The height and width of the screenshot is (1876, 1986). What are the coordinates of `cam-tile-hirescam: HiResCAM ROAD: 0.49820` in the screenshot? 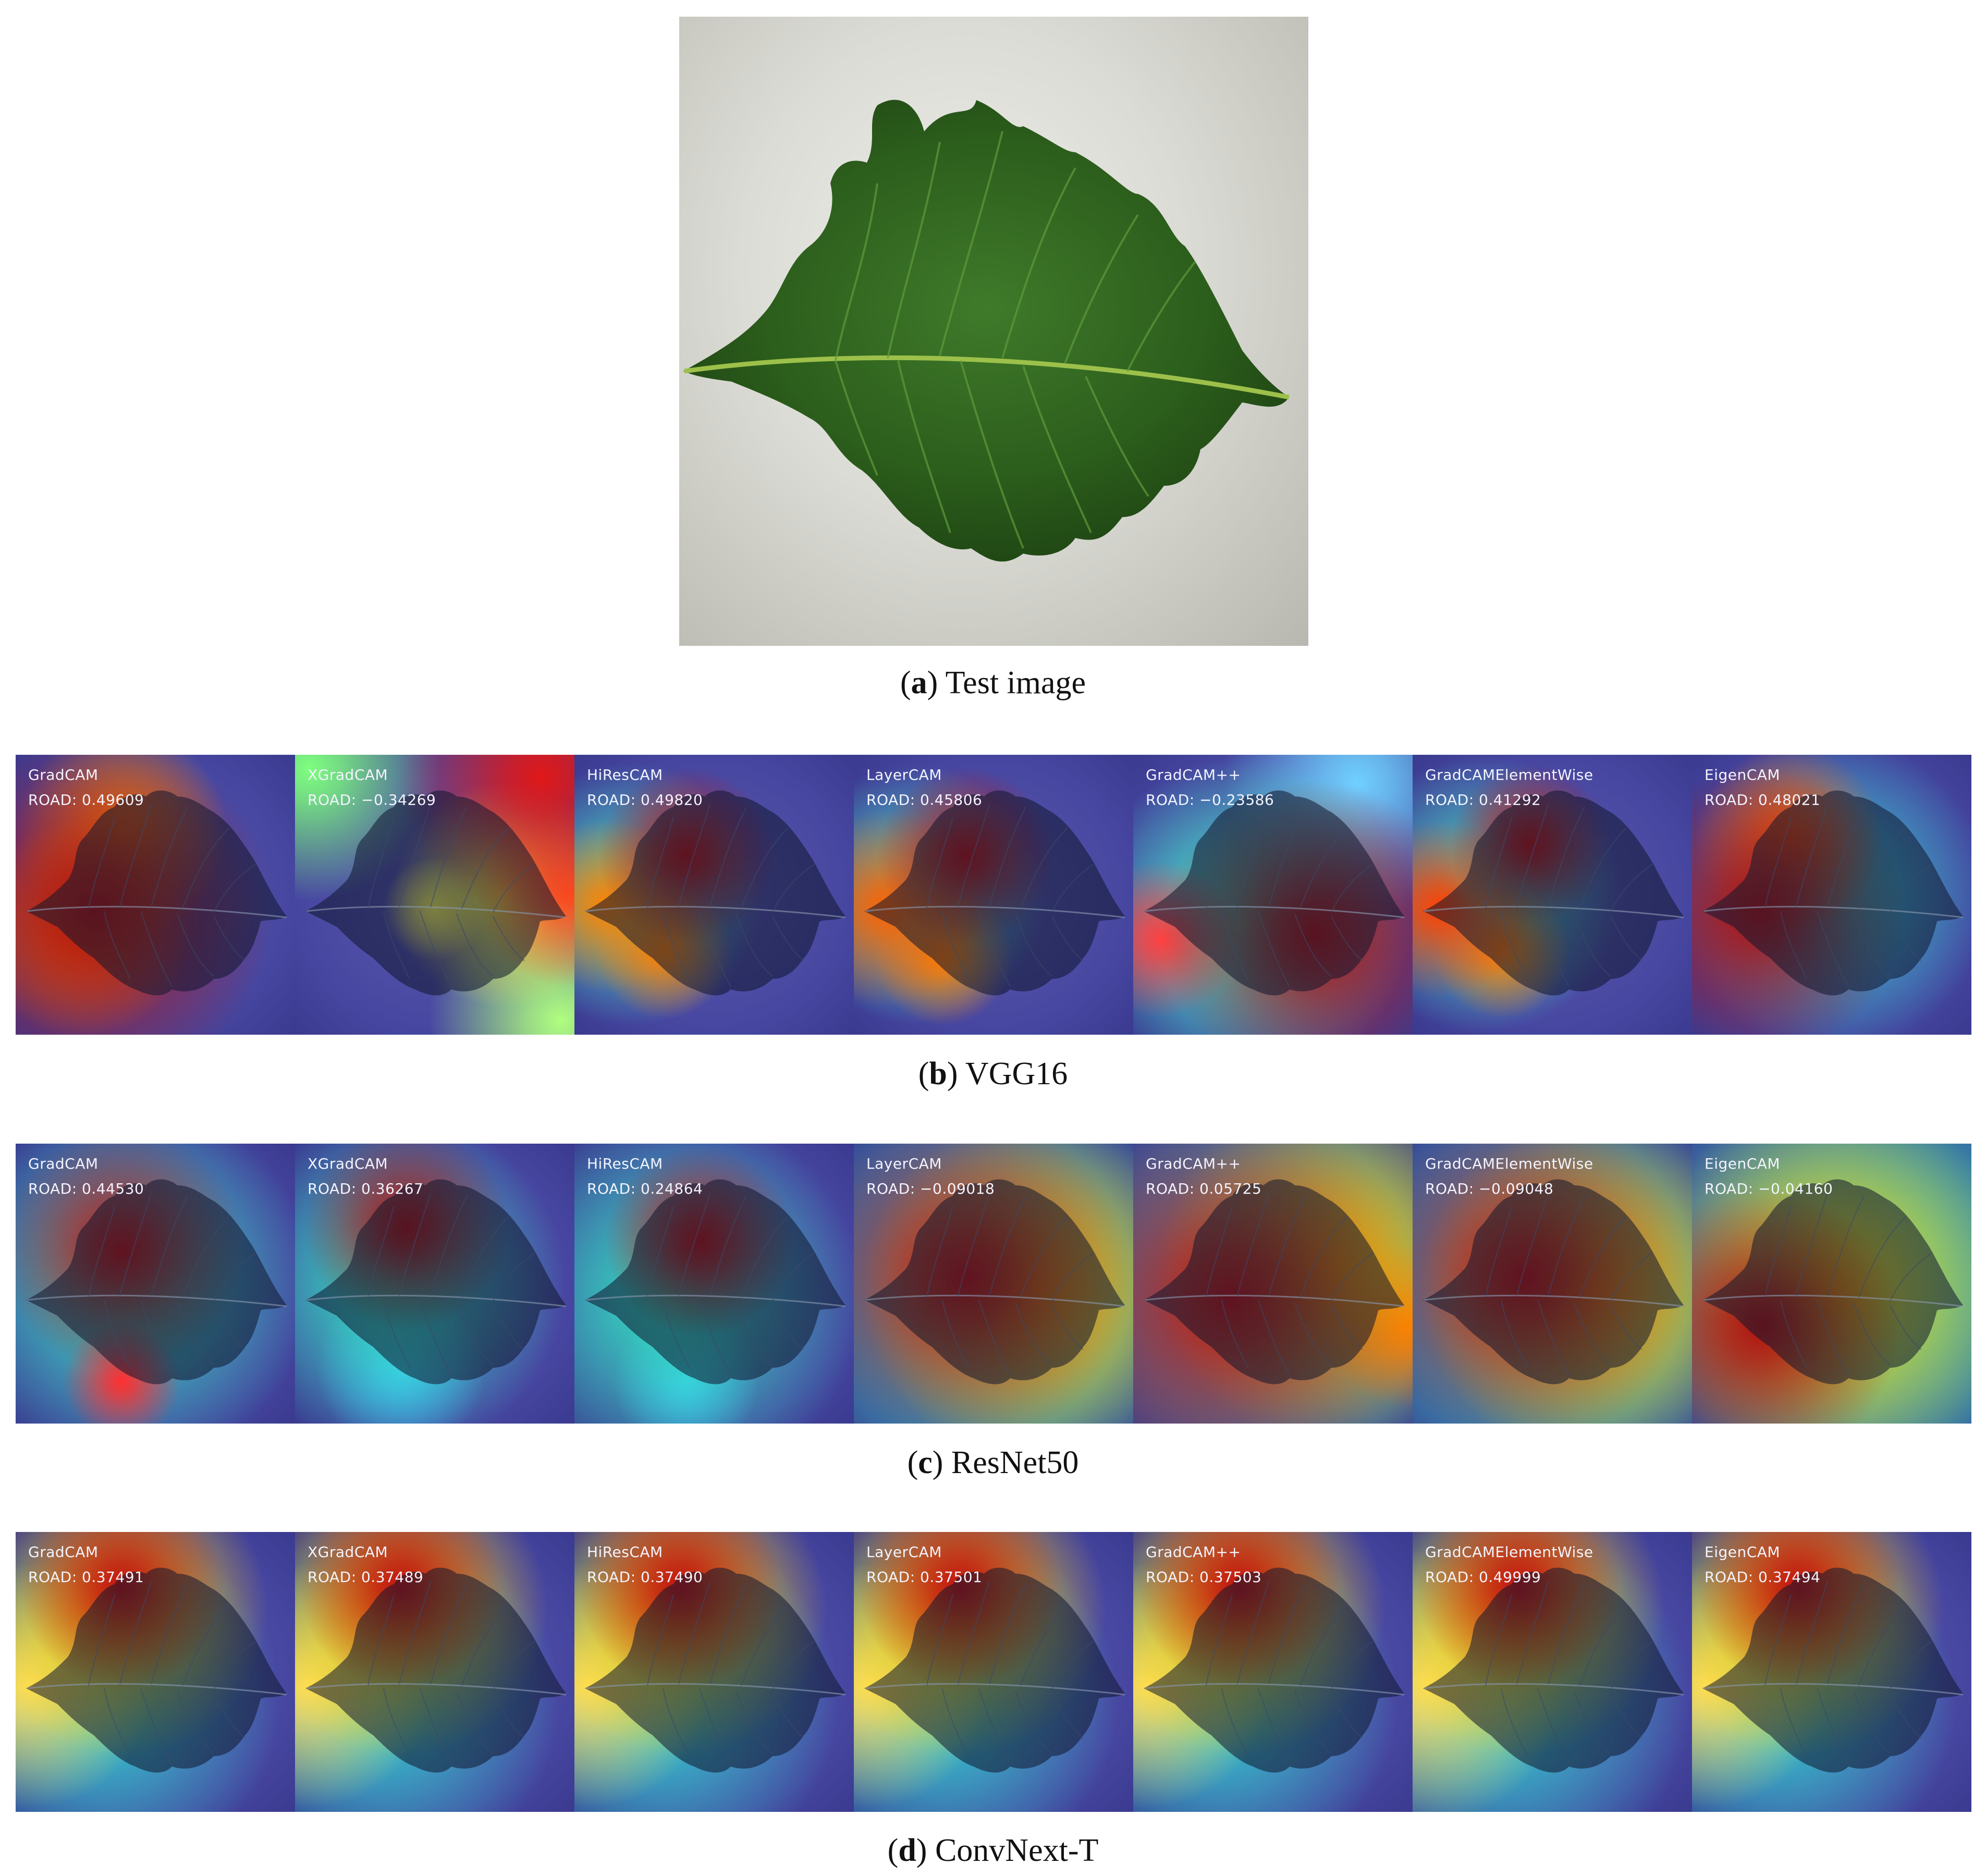 It's located at (714, 895).